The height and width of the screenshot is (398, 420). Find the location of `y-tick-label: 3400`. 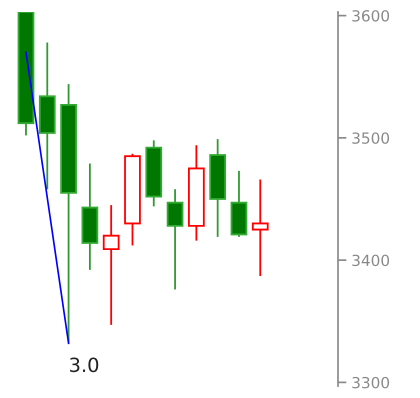

y-tick-label: 3400 is located at coordinates (371, 260).